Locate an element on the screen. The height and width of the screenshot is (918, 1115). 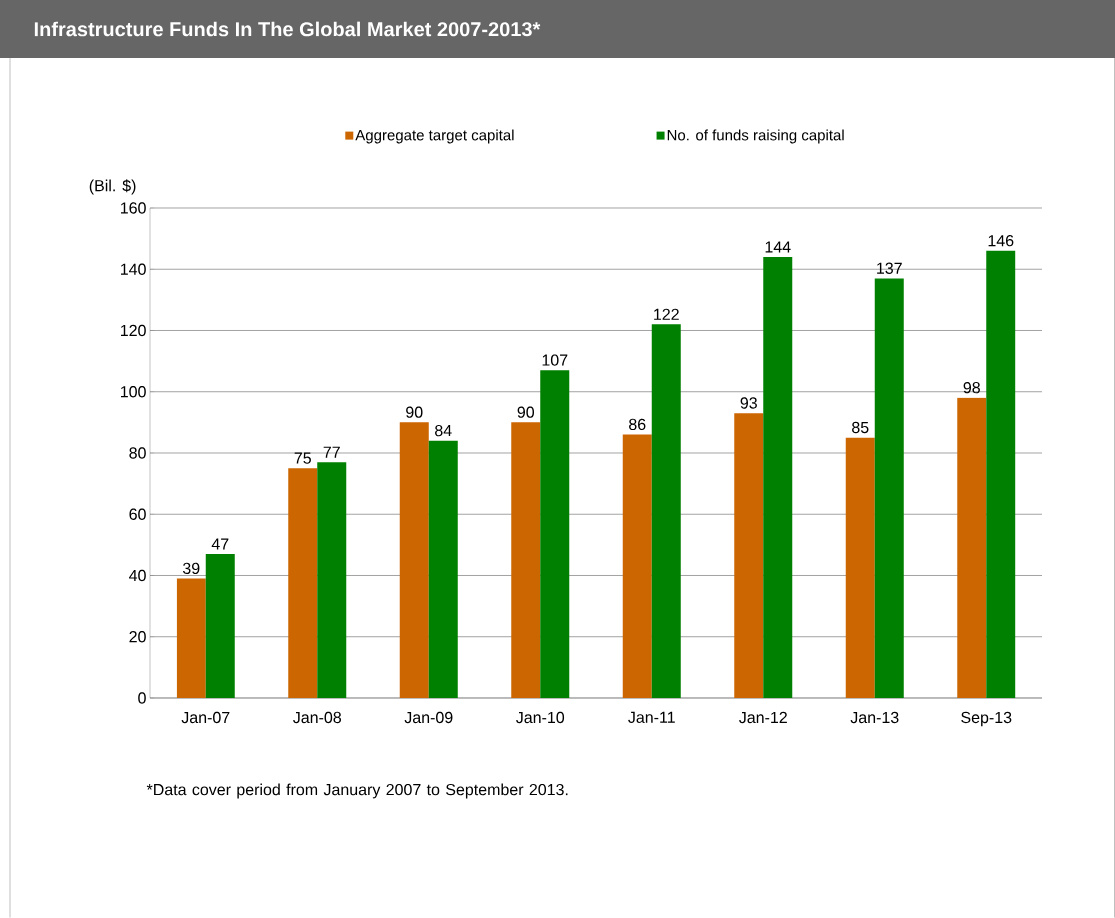
y-tick-label: 80 is located at coordinates (137, 453).